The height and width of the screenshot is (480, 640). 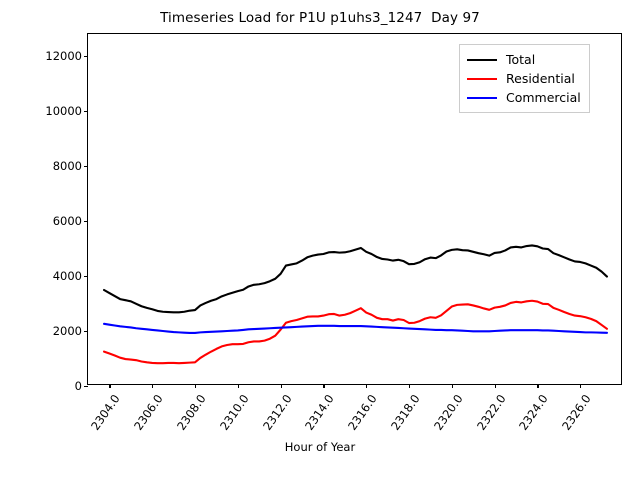 What do you see at coordinates (320, 412) in the screenshot?
I see `x-tick-label: 2314.0` at bounding box center [320, 412].